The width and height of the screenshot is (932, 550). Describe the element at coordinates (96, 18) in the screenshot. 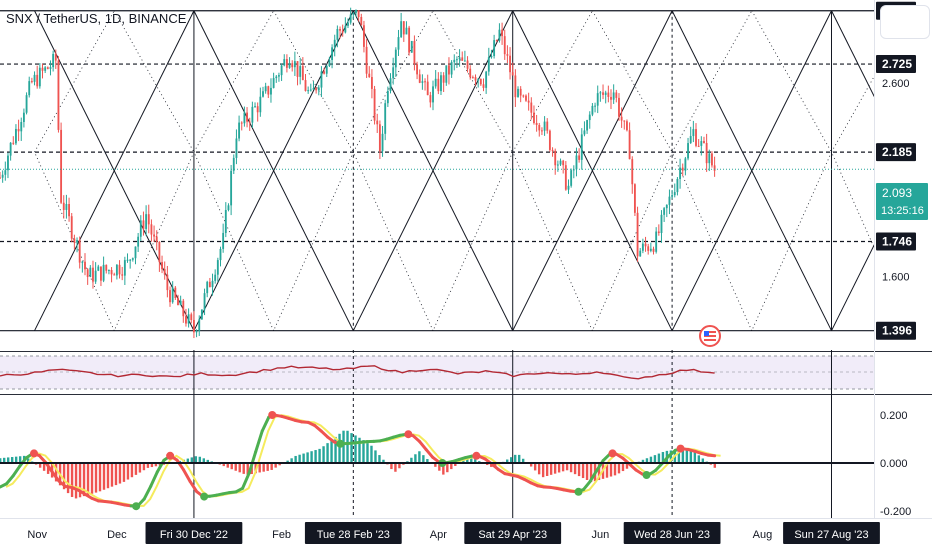

I see `symbol-title: SNX / TetherUS, 1D, BINANCE` at that location.